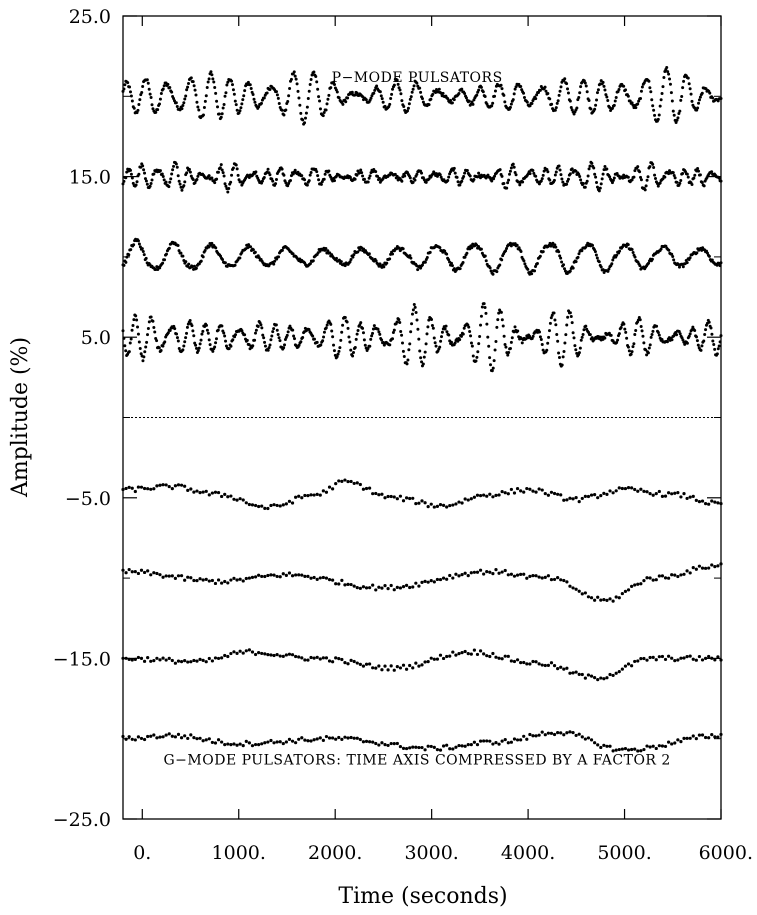 This screenshot has height=915, width=757. I want to click on y-tick-label: −15.0, so click(82, 659).